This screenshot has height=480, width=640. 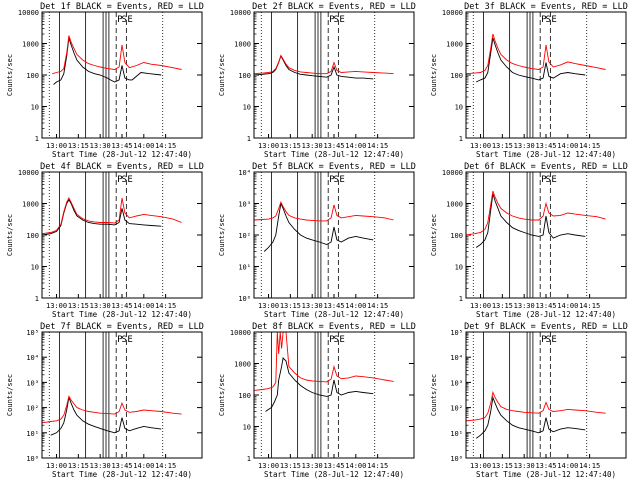 I want to click on y-tick-label: 10⁴, so click(x=244, y=173).